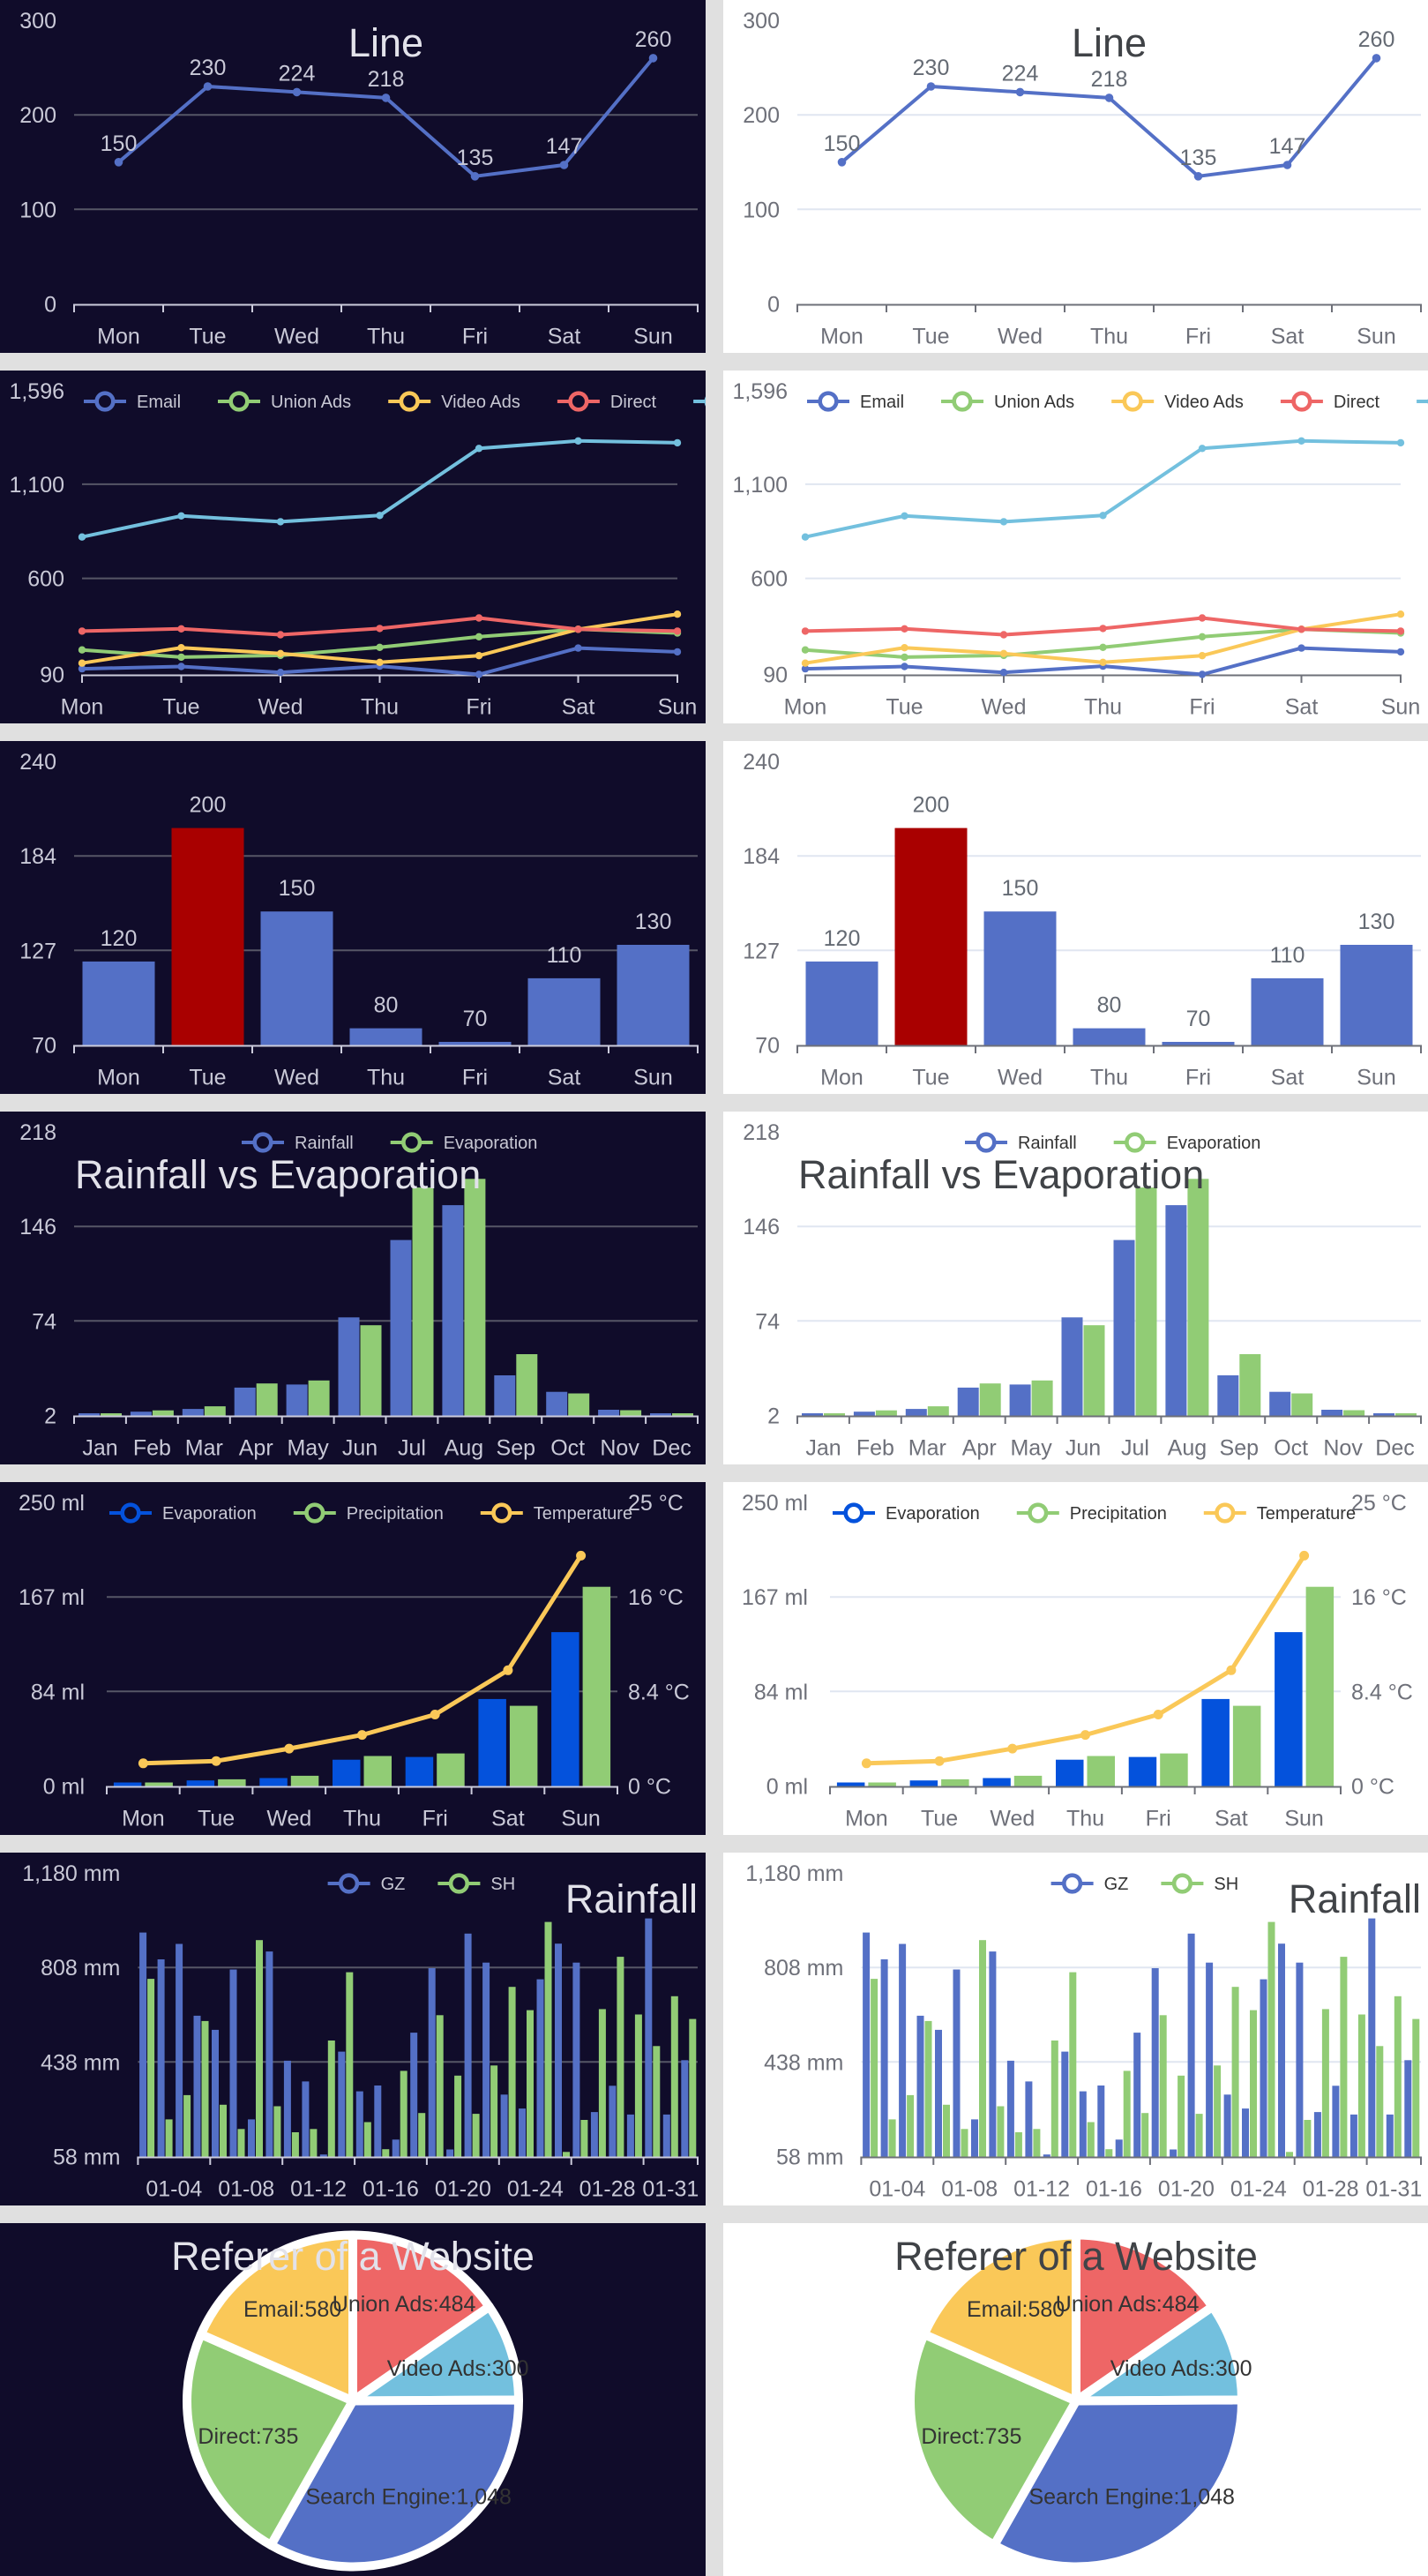  What do you see at coordinates (37, 951) in the screenshot?
I see `svg-text: 127` at bounding box center [37, 951].